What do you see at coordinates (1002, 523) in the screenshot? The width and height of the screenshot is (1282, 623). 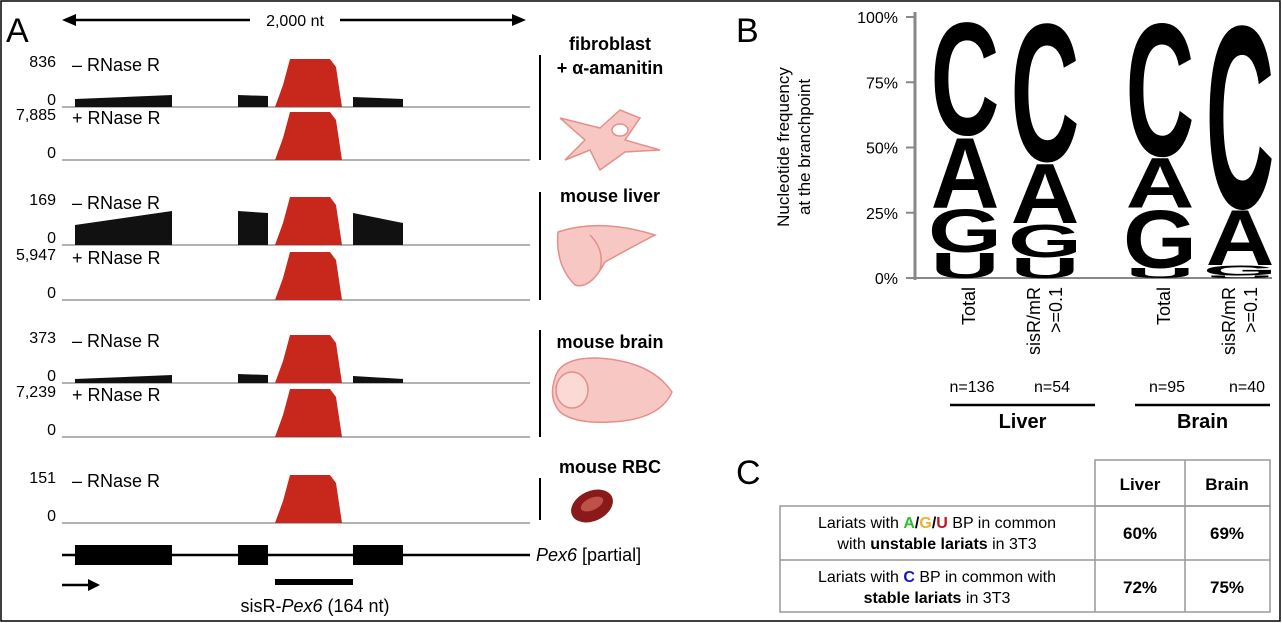 I see `text-segment: BP in common` at bounding box center [1002, 523].